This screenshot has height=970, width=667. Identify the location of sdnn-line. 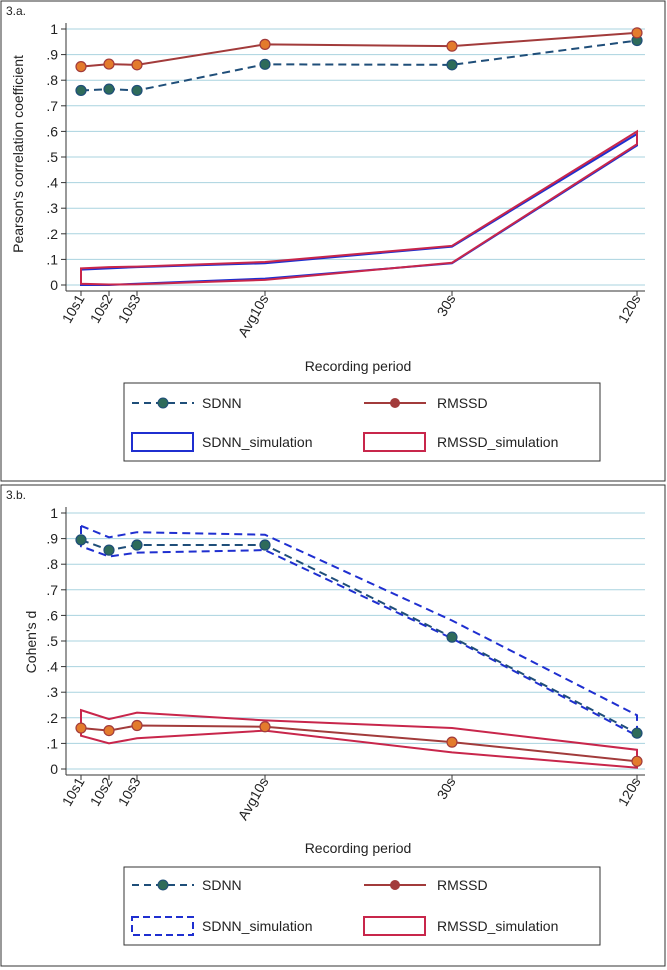
(359, 65).